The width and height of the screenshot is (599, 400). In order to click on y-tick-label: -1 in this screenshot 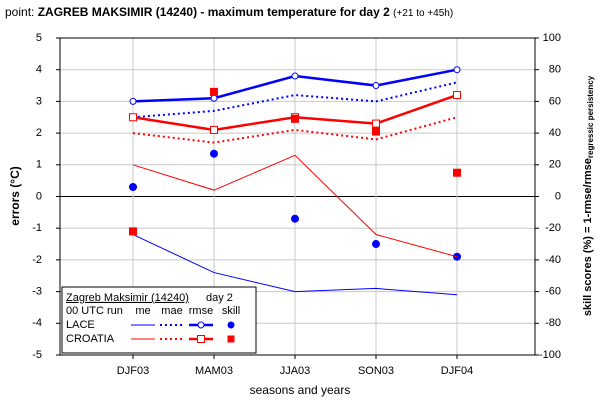, I will do `click(37, 228)`.